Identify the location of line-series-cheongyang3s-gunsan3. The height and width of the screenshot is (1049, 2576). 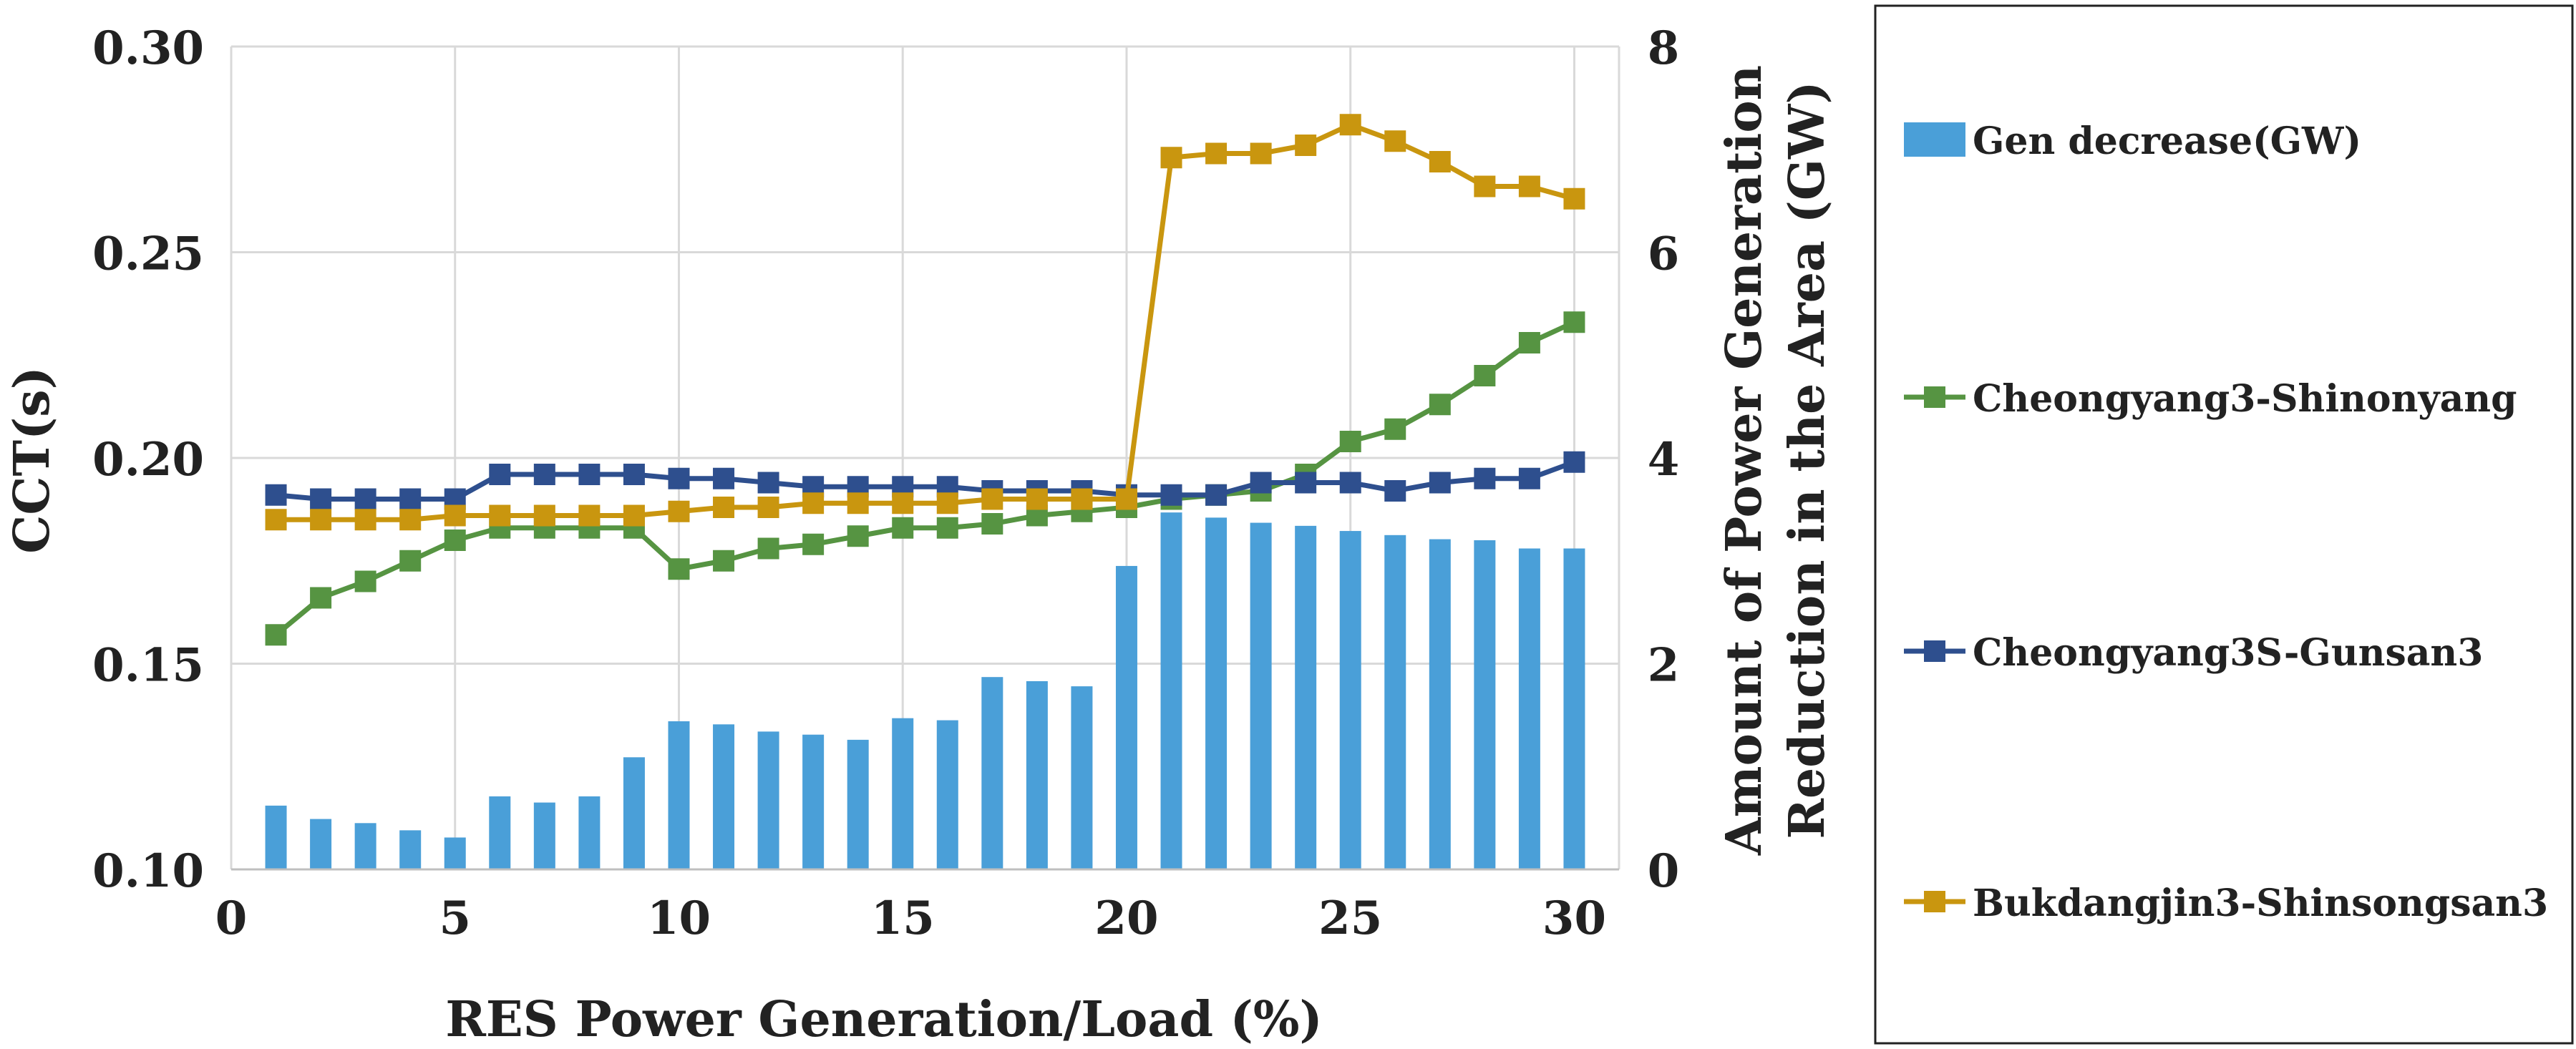
(925, 480).